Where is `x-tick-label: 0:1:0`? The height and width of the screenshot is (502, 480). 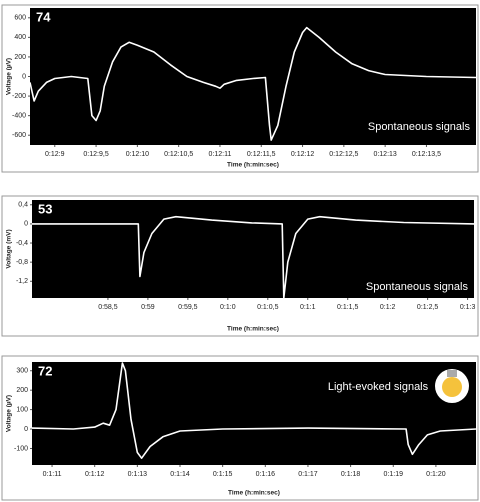
x-tick-label: 0:1:0 is located at coordinates (228, 307).